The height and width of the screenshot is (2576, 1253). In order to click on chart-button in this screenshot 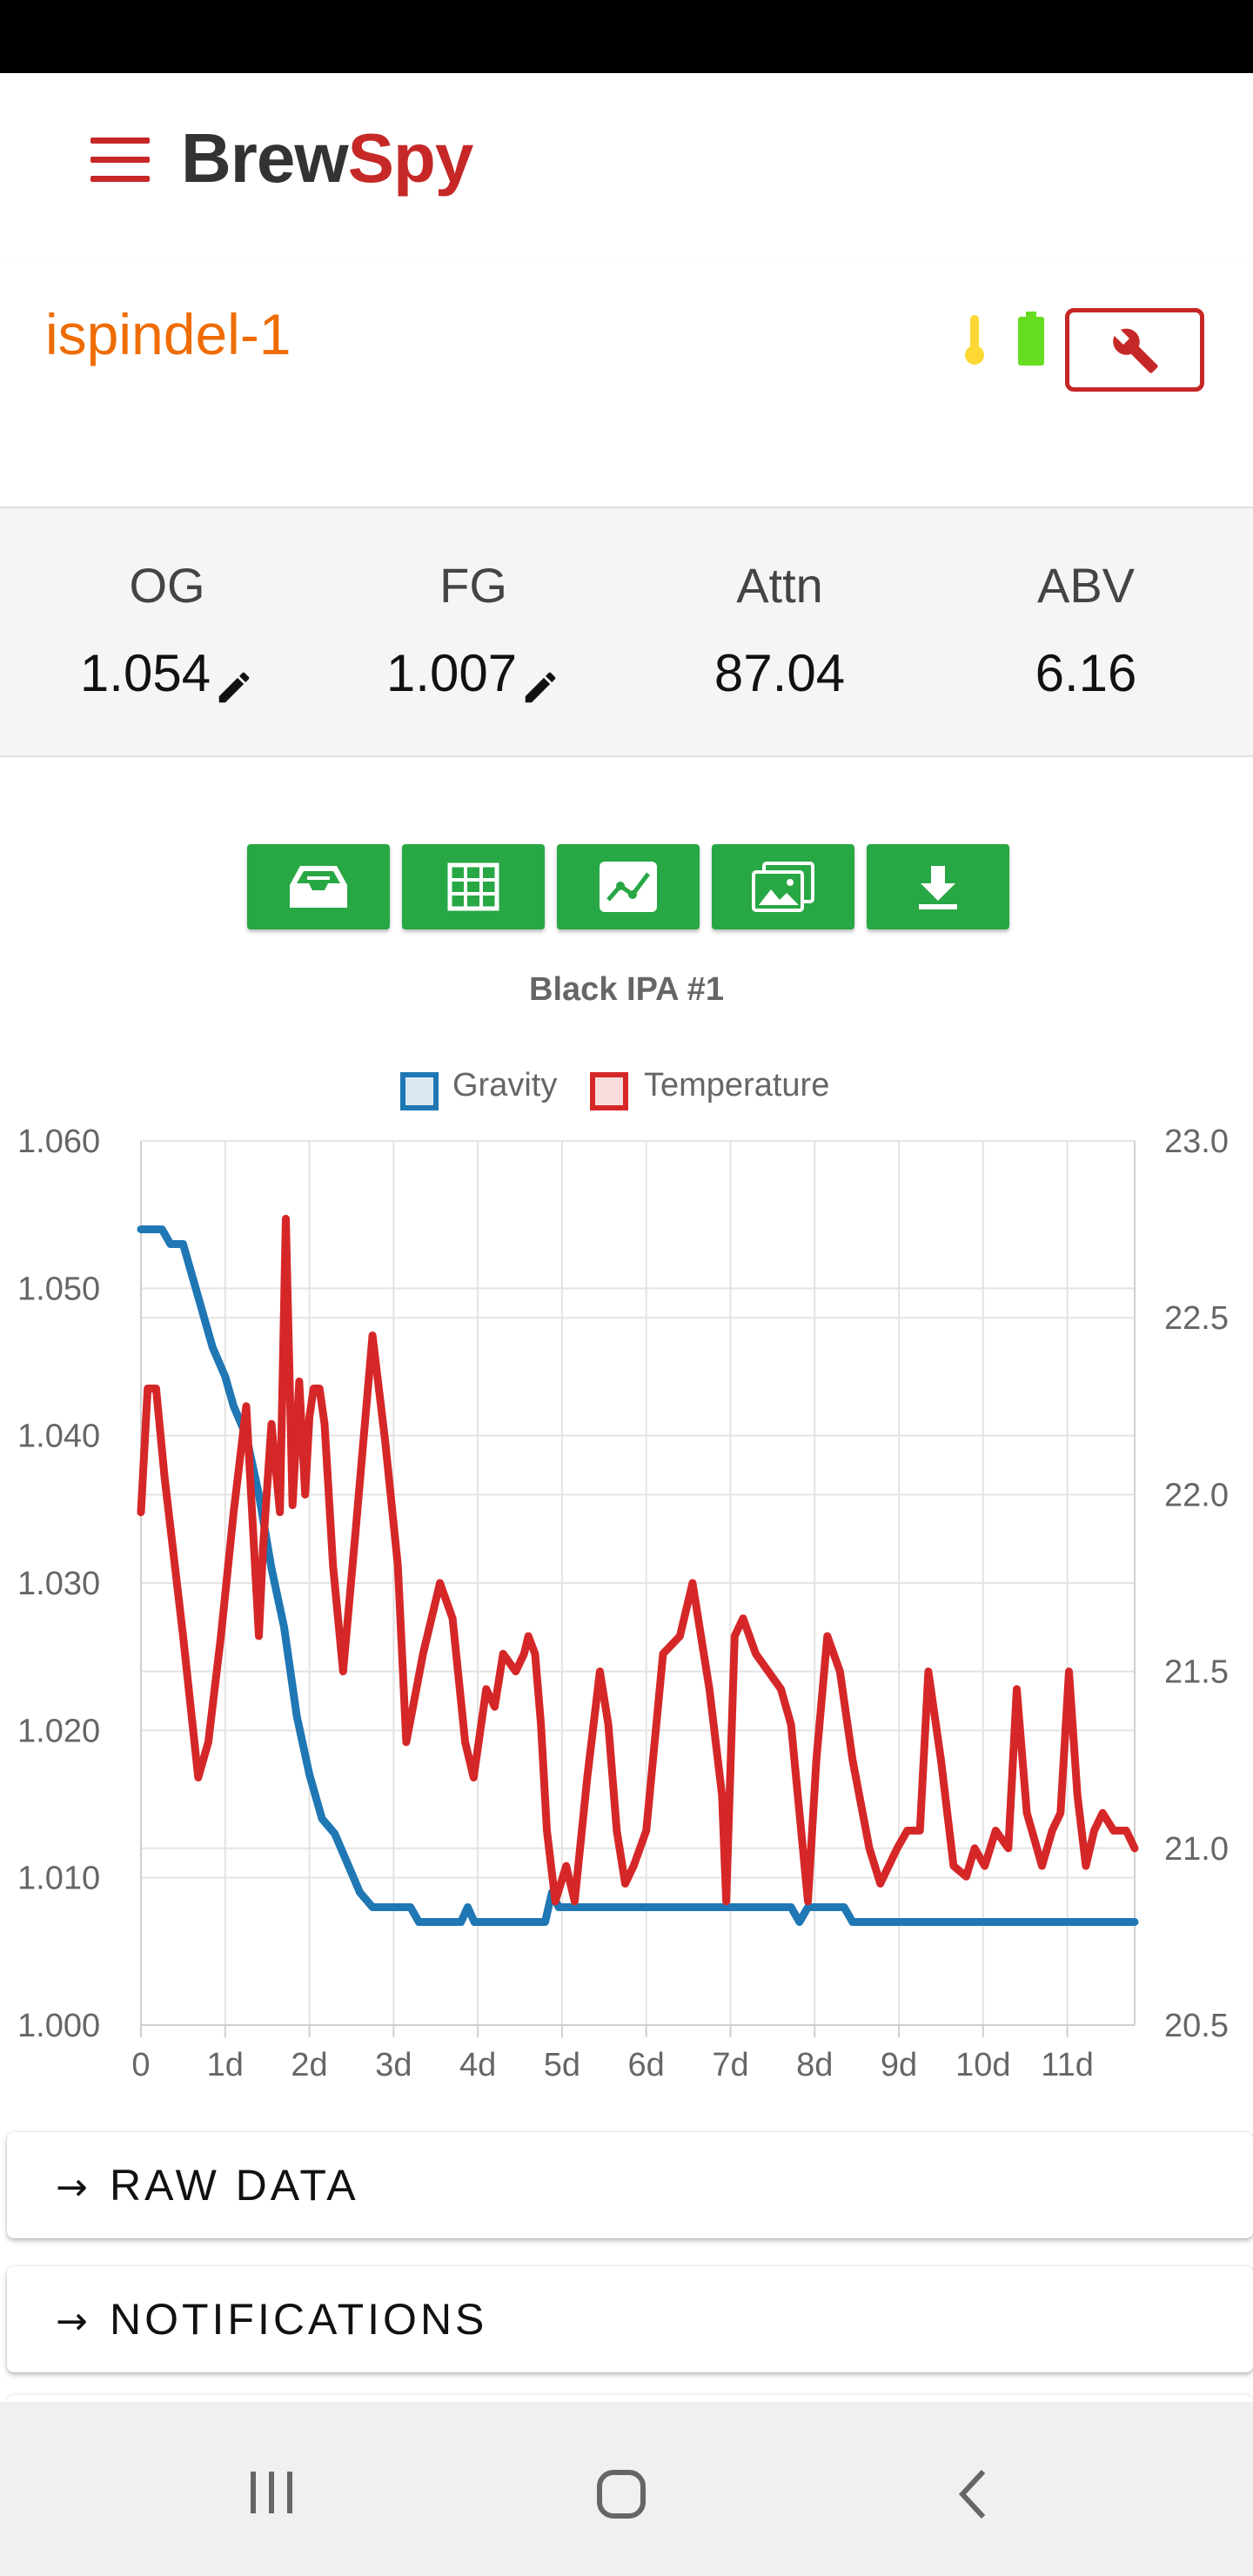, I will do `click(628, 886)`.